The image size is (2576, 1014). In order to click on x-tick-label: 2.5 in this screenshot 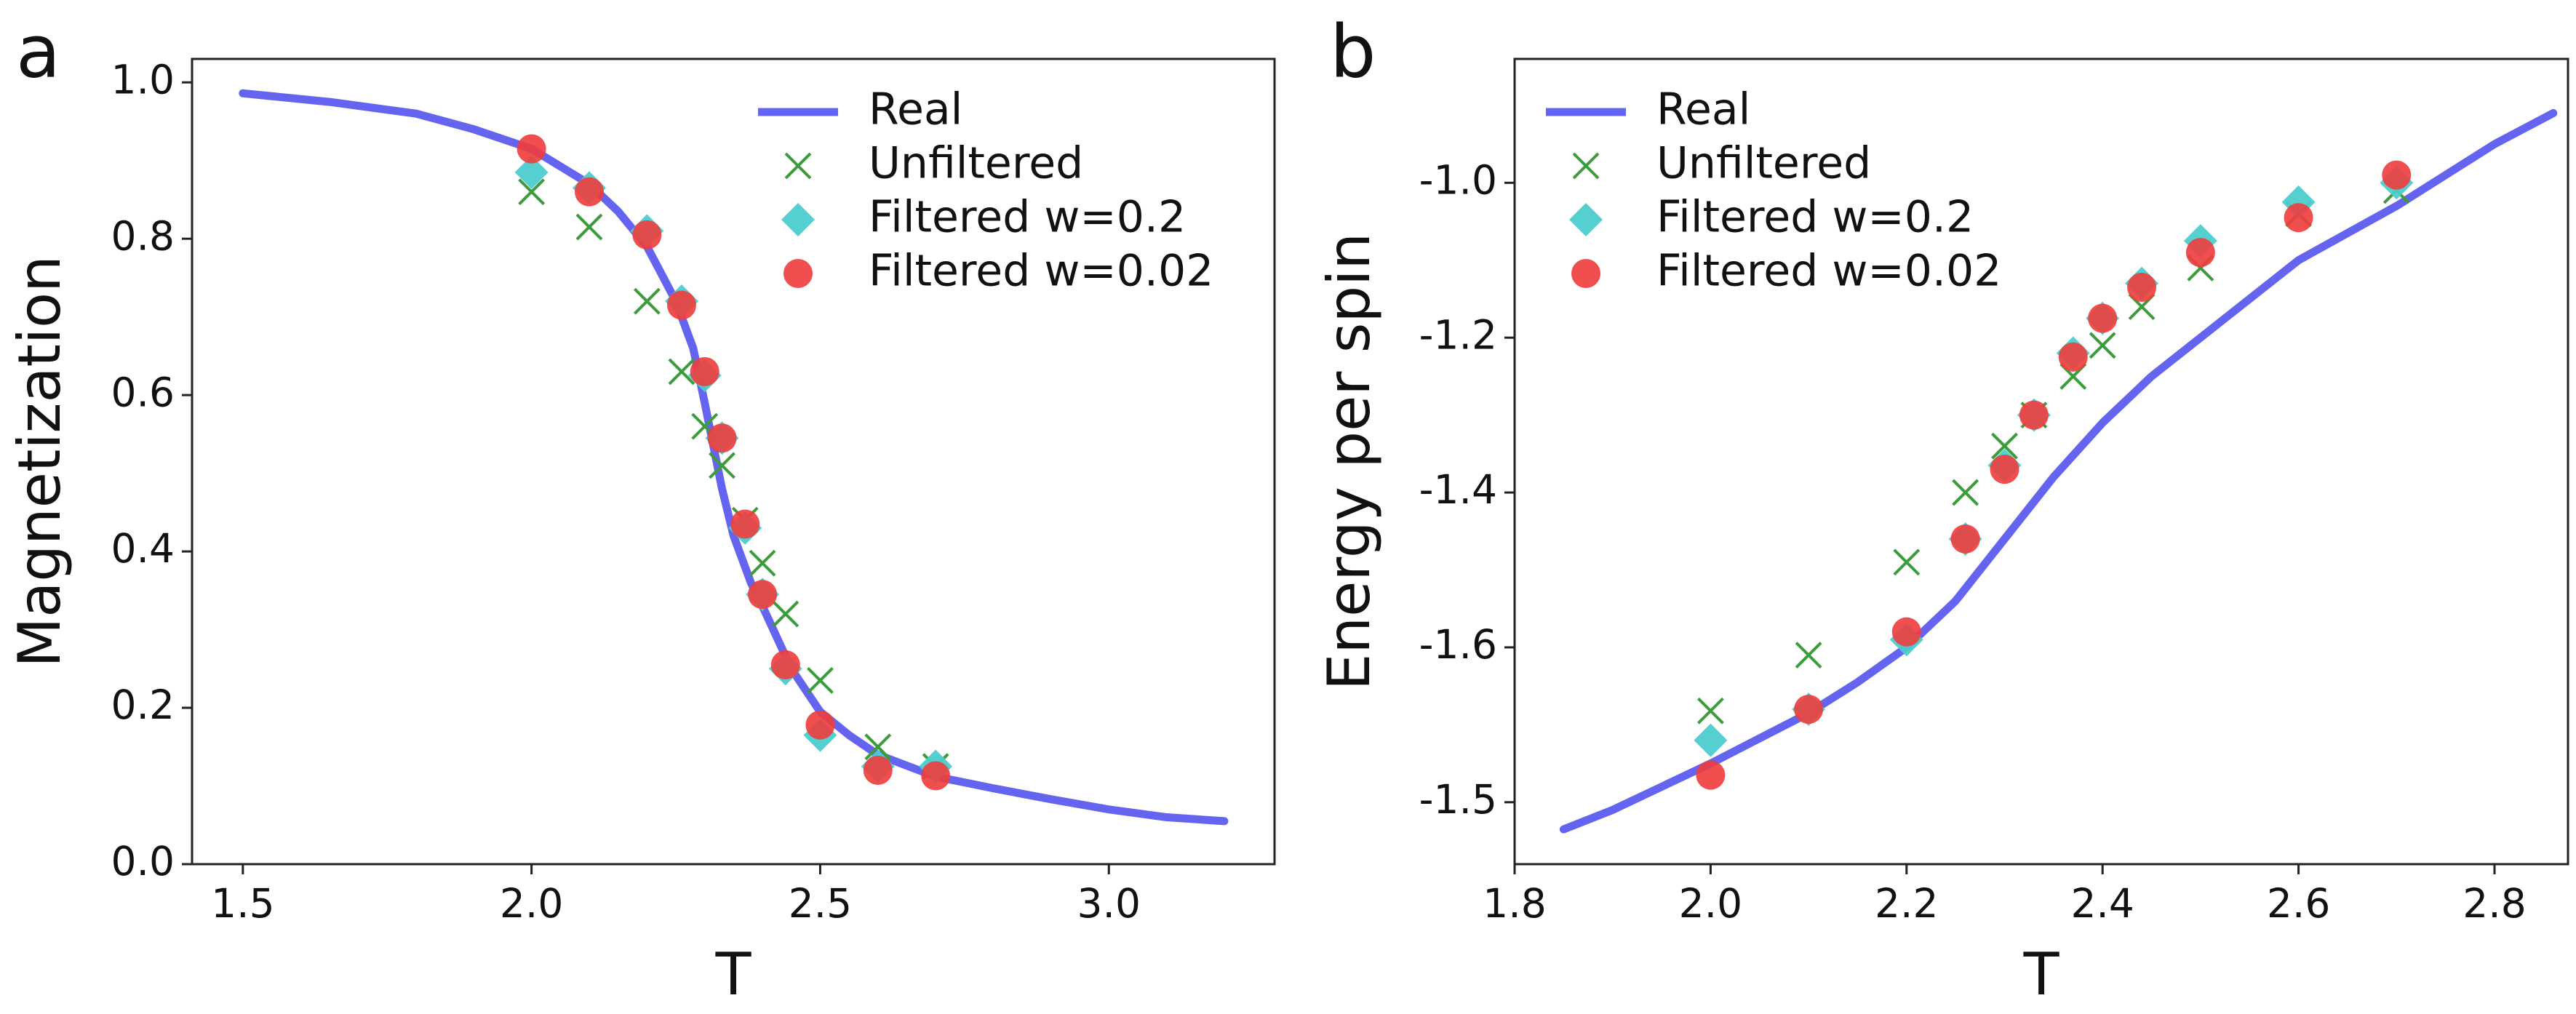, I will do `click(820, 903)`.